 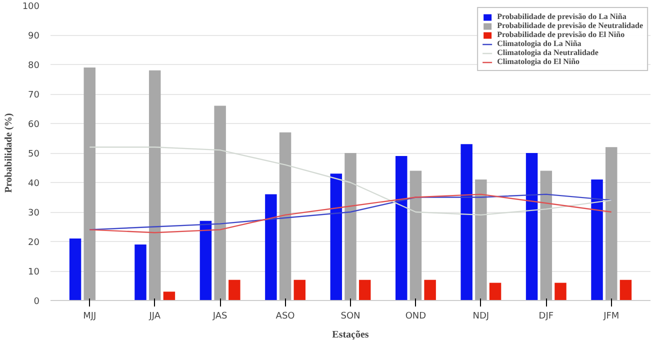 I want to click on y-tick-label: 90, so click(x=34, y=37).